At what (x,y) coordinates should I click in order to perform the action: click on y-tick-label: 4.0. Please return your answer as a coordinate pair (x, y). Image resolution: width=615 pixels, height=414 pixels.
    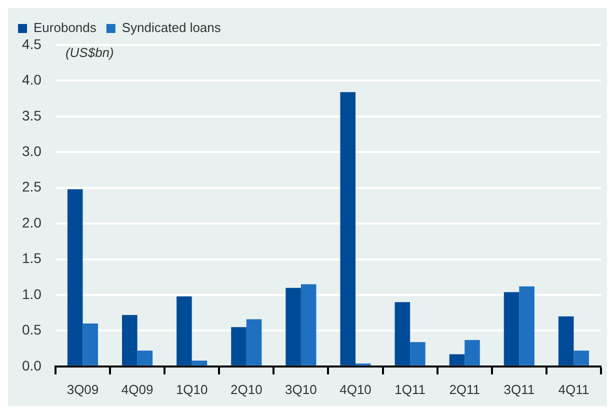
    Looking at the image, I should click on (32, 80).